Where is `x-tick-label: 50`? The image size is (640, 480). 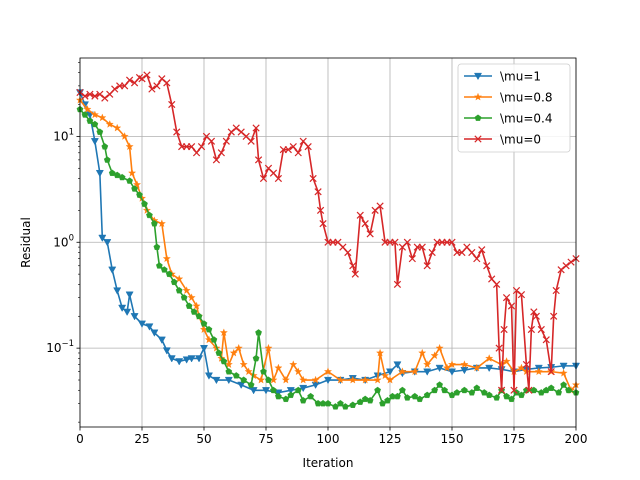
x-tick-label: 50 is located at coordinates (203, 439).